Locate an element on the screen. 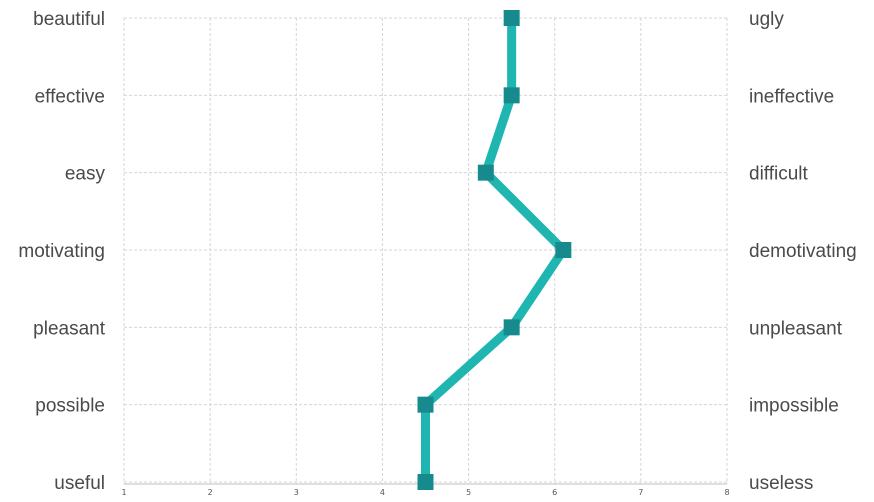 Image resolution: width=874 pixels, height=502 pixels. left-pole-label: motivating is located at coordinates (61, 251).